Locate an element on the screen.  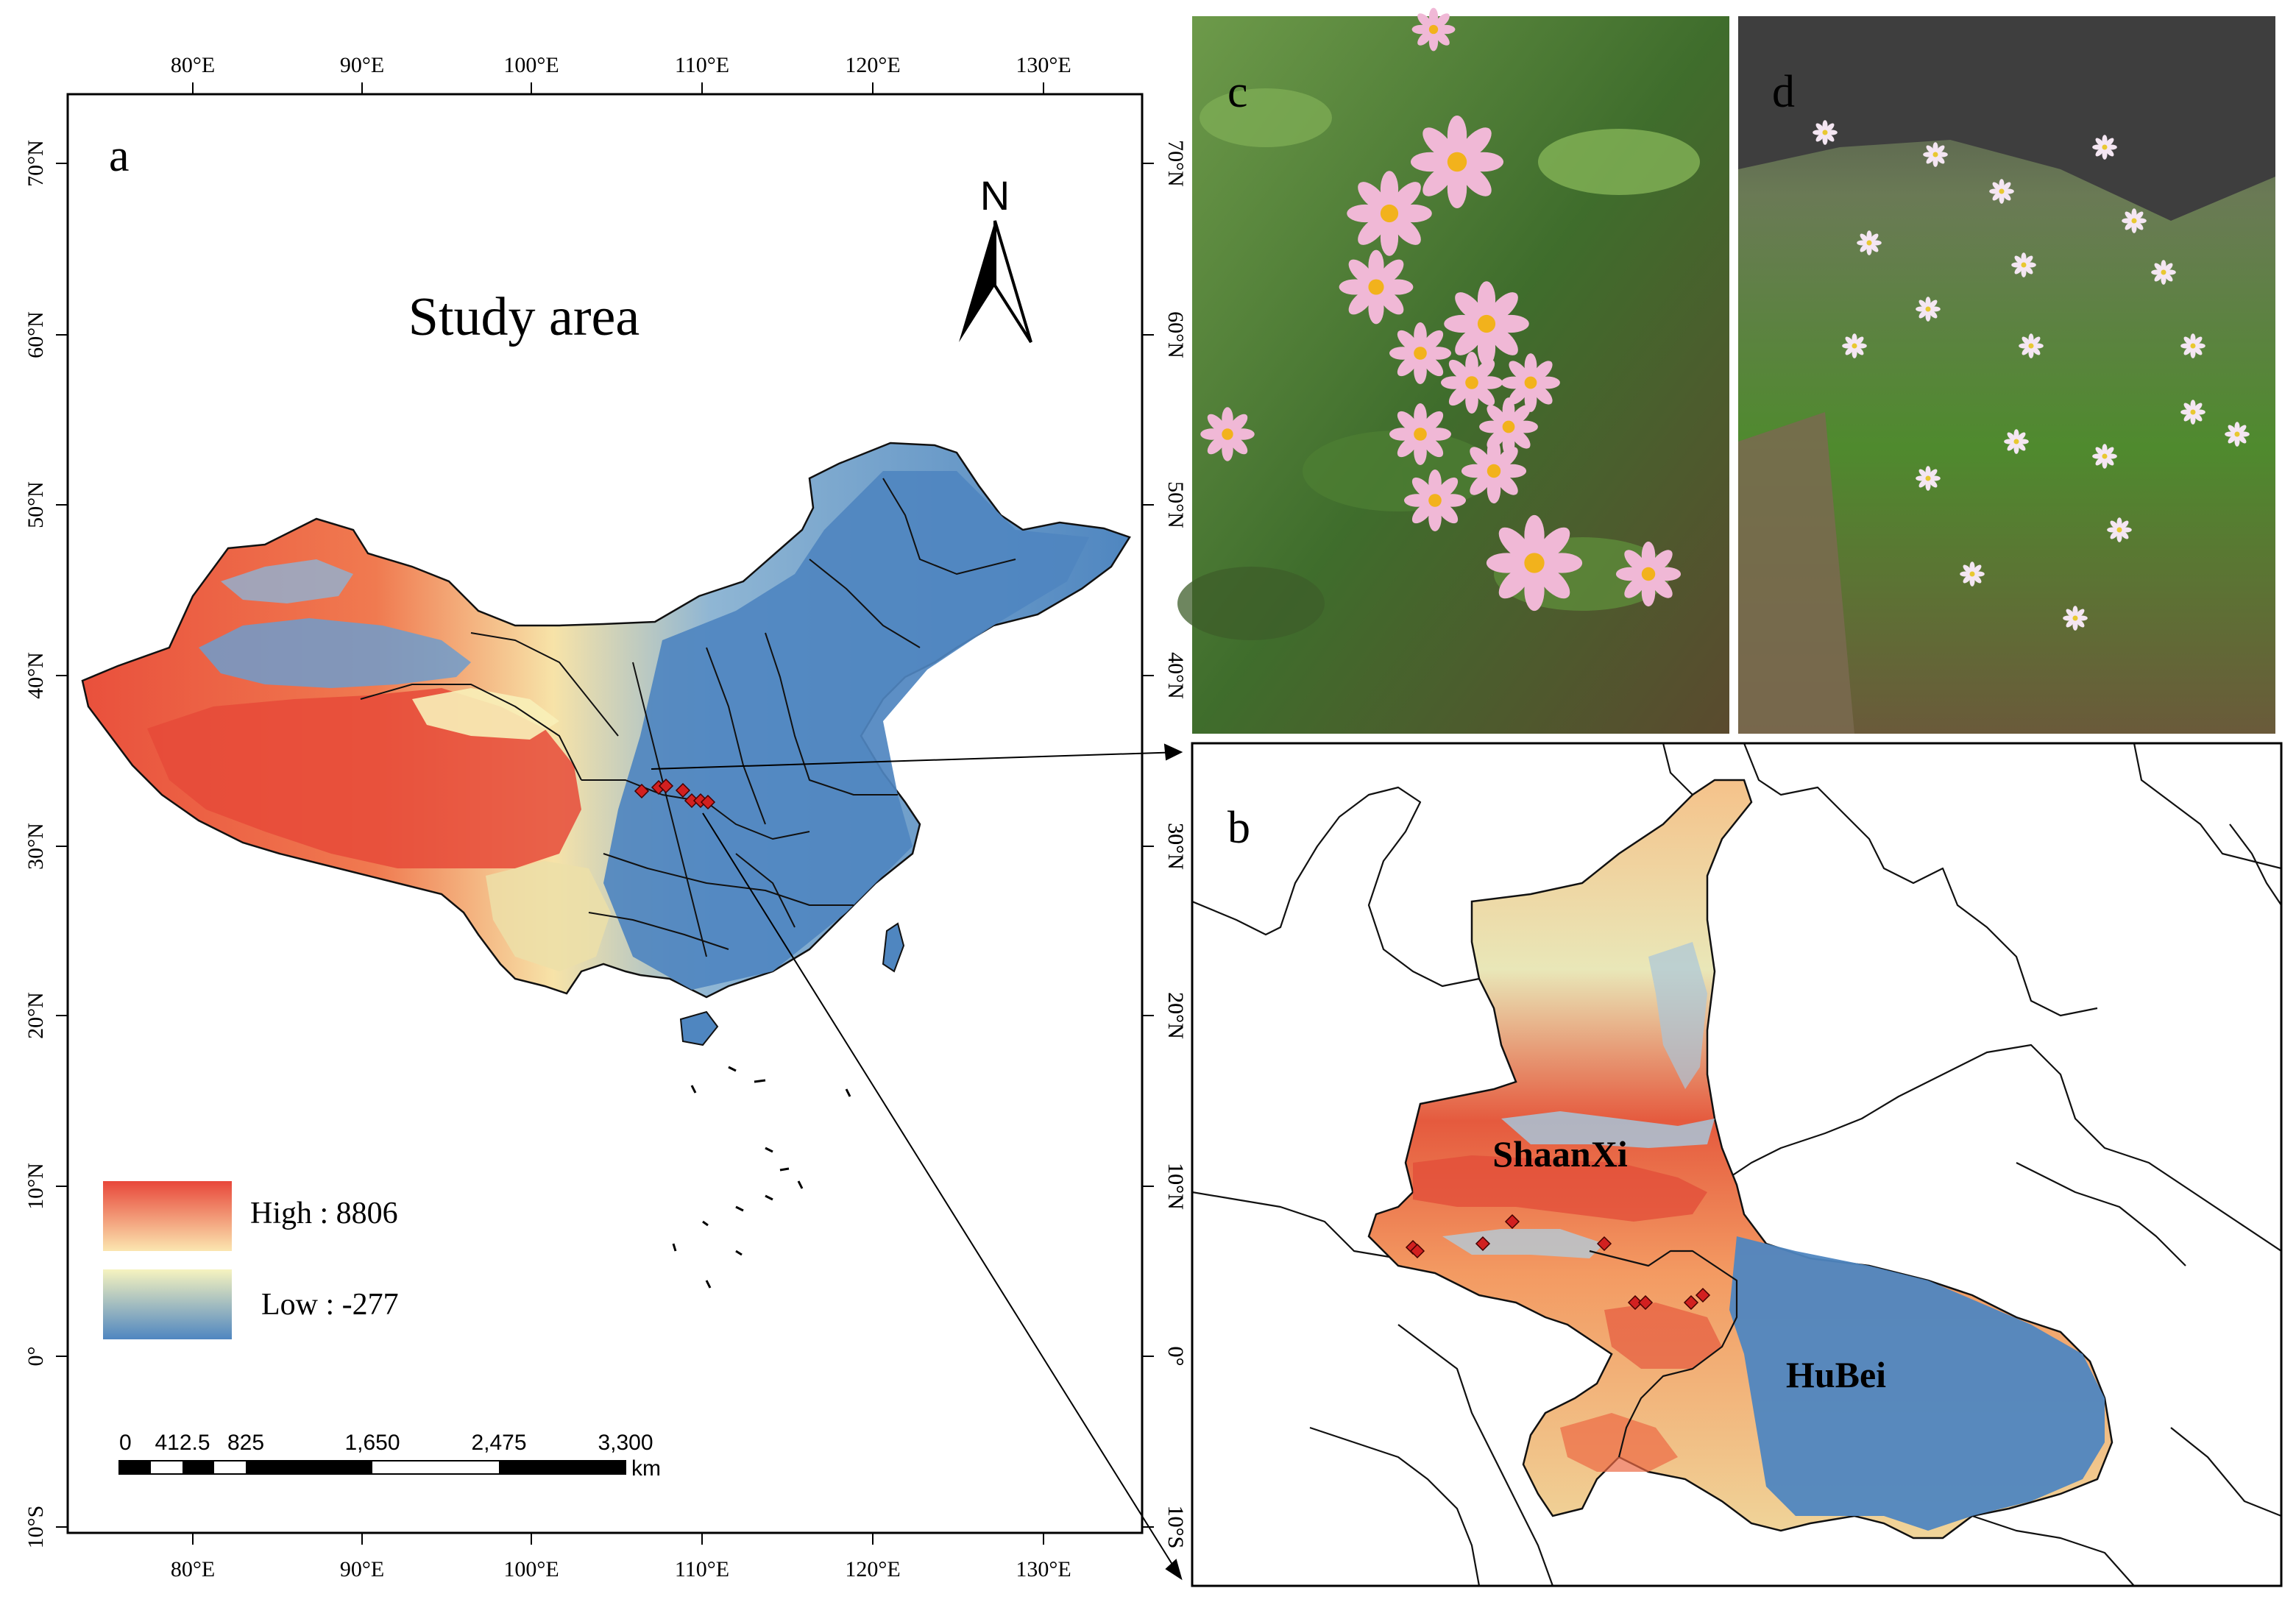
scale-bar-tick-label: 412.5 is located at coordinates (182, 1443).